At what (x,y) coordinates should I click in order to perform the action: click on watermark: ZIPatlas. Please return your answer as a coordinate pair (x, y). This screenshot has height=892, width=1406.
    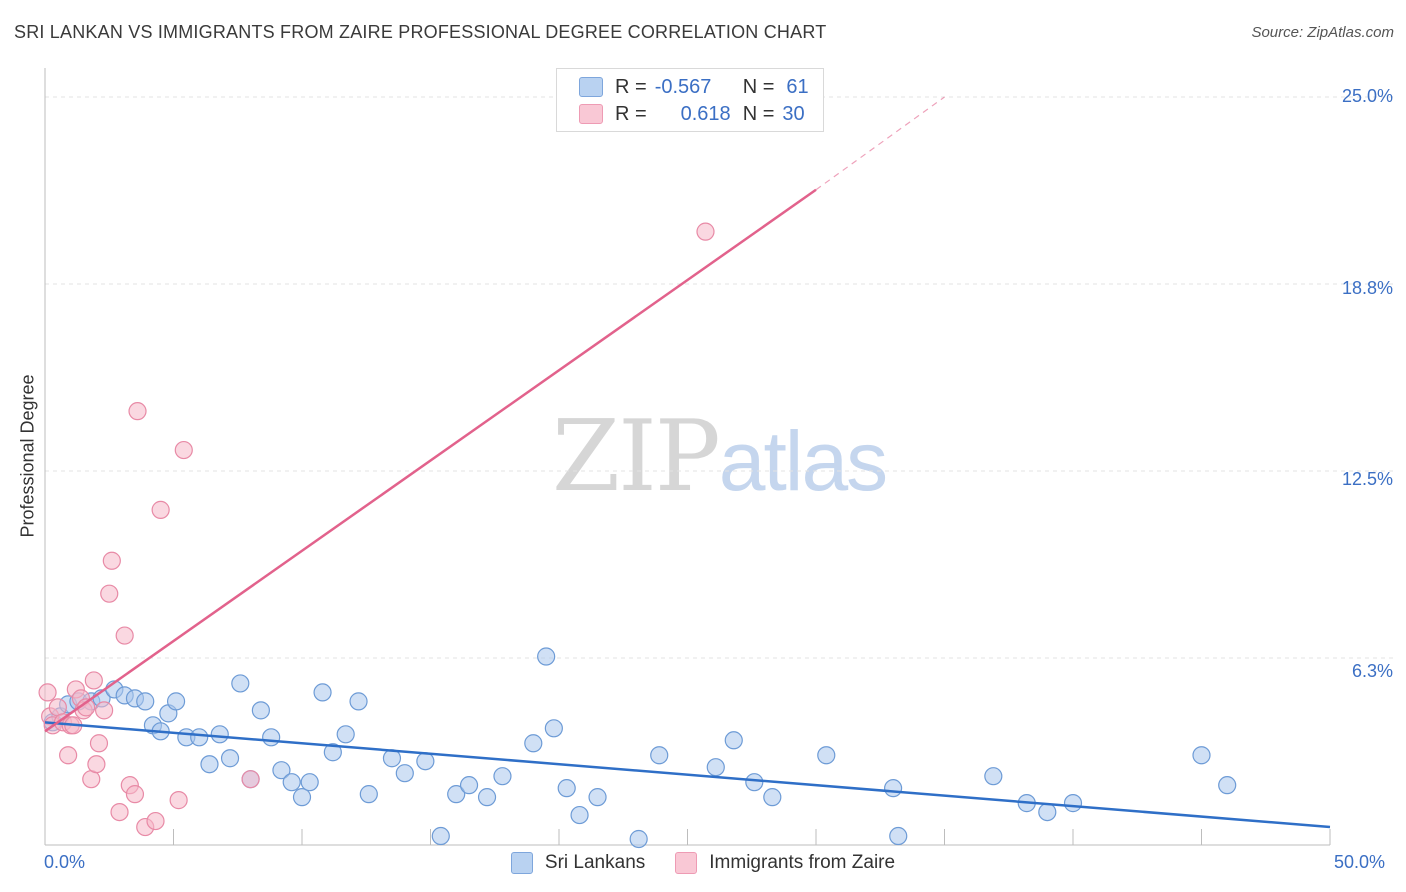
    Looking at the image, I should click on (720, 457).